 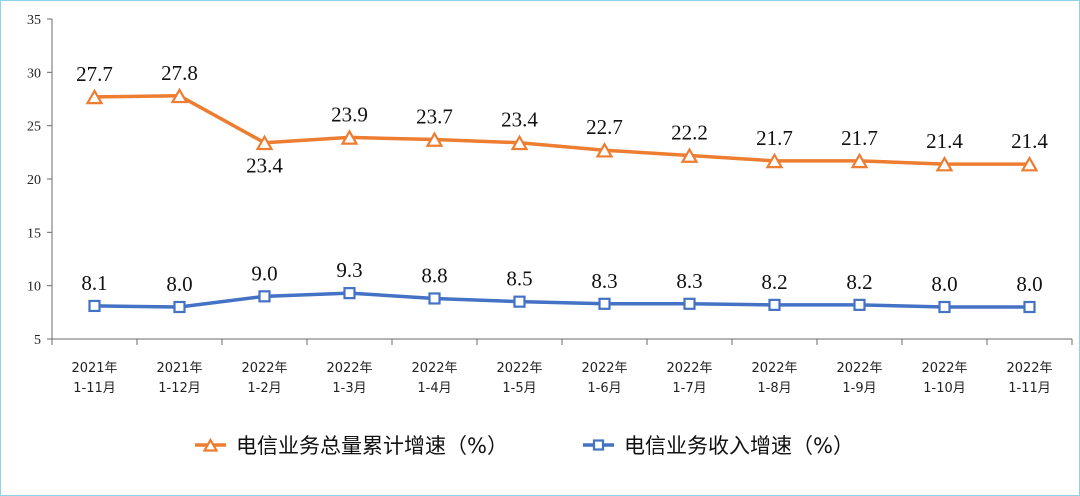 I want to click on data-label-total-volume: 27.8, so click(x=179, y=73).